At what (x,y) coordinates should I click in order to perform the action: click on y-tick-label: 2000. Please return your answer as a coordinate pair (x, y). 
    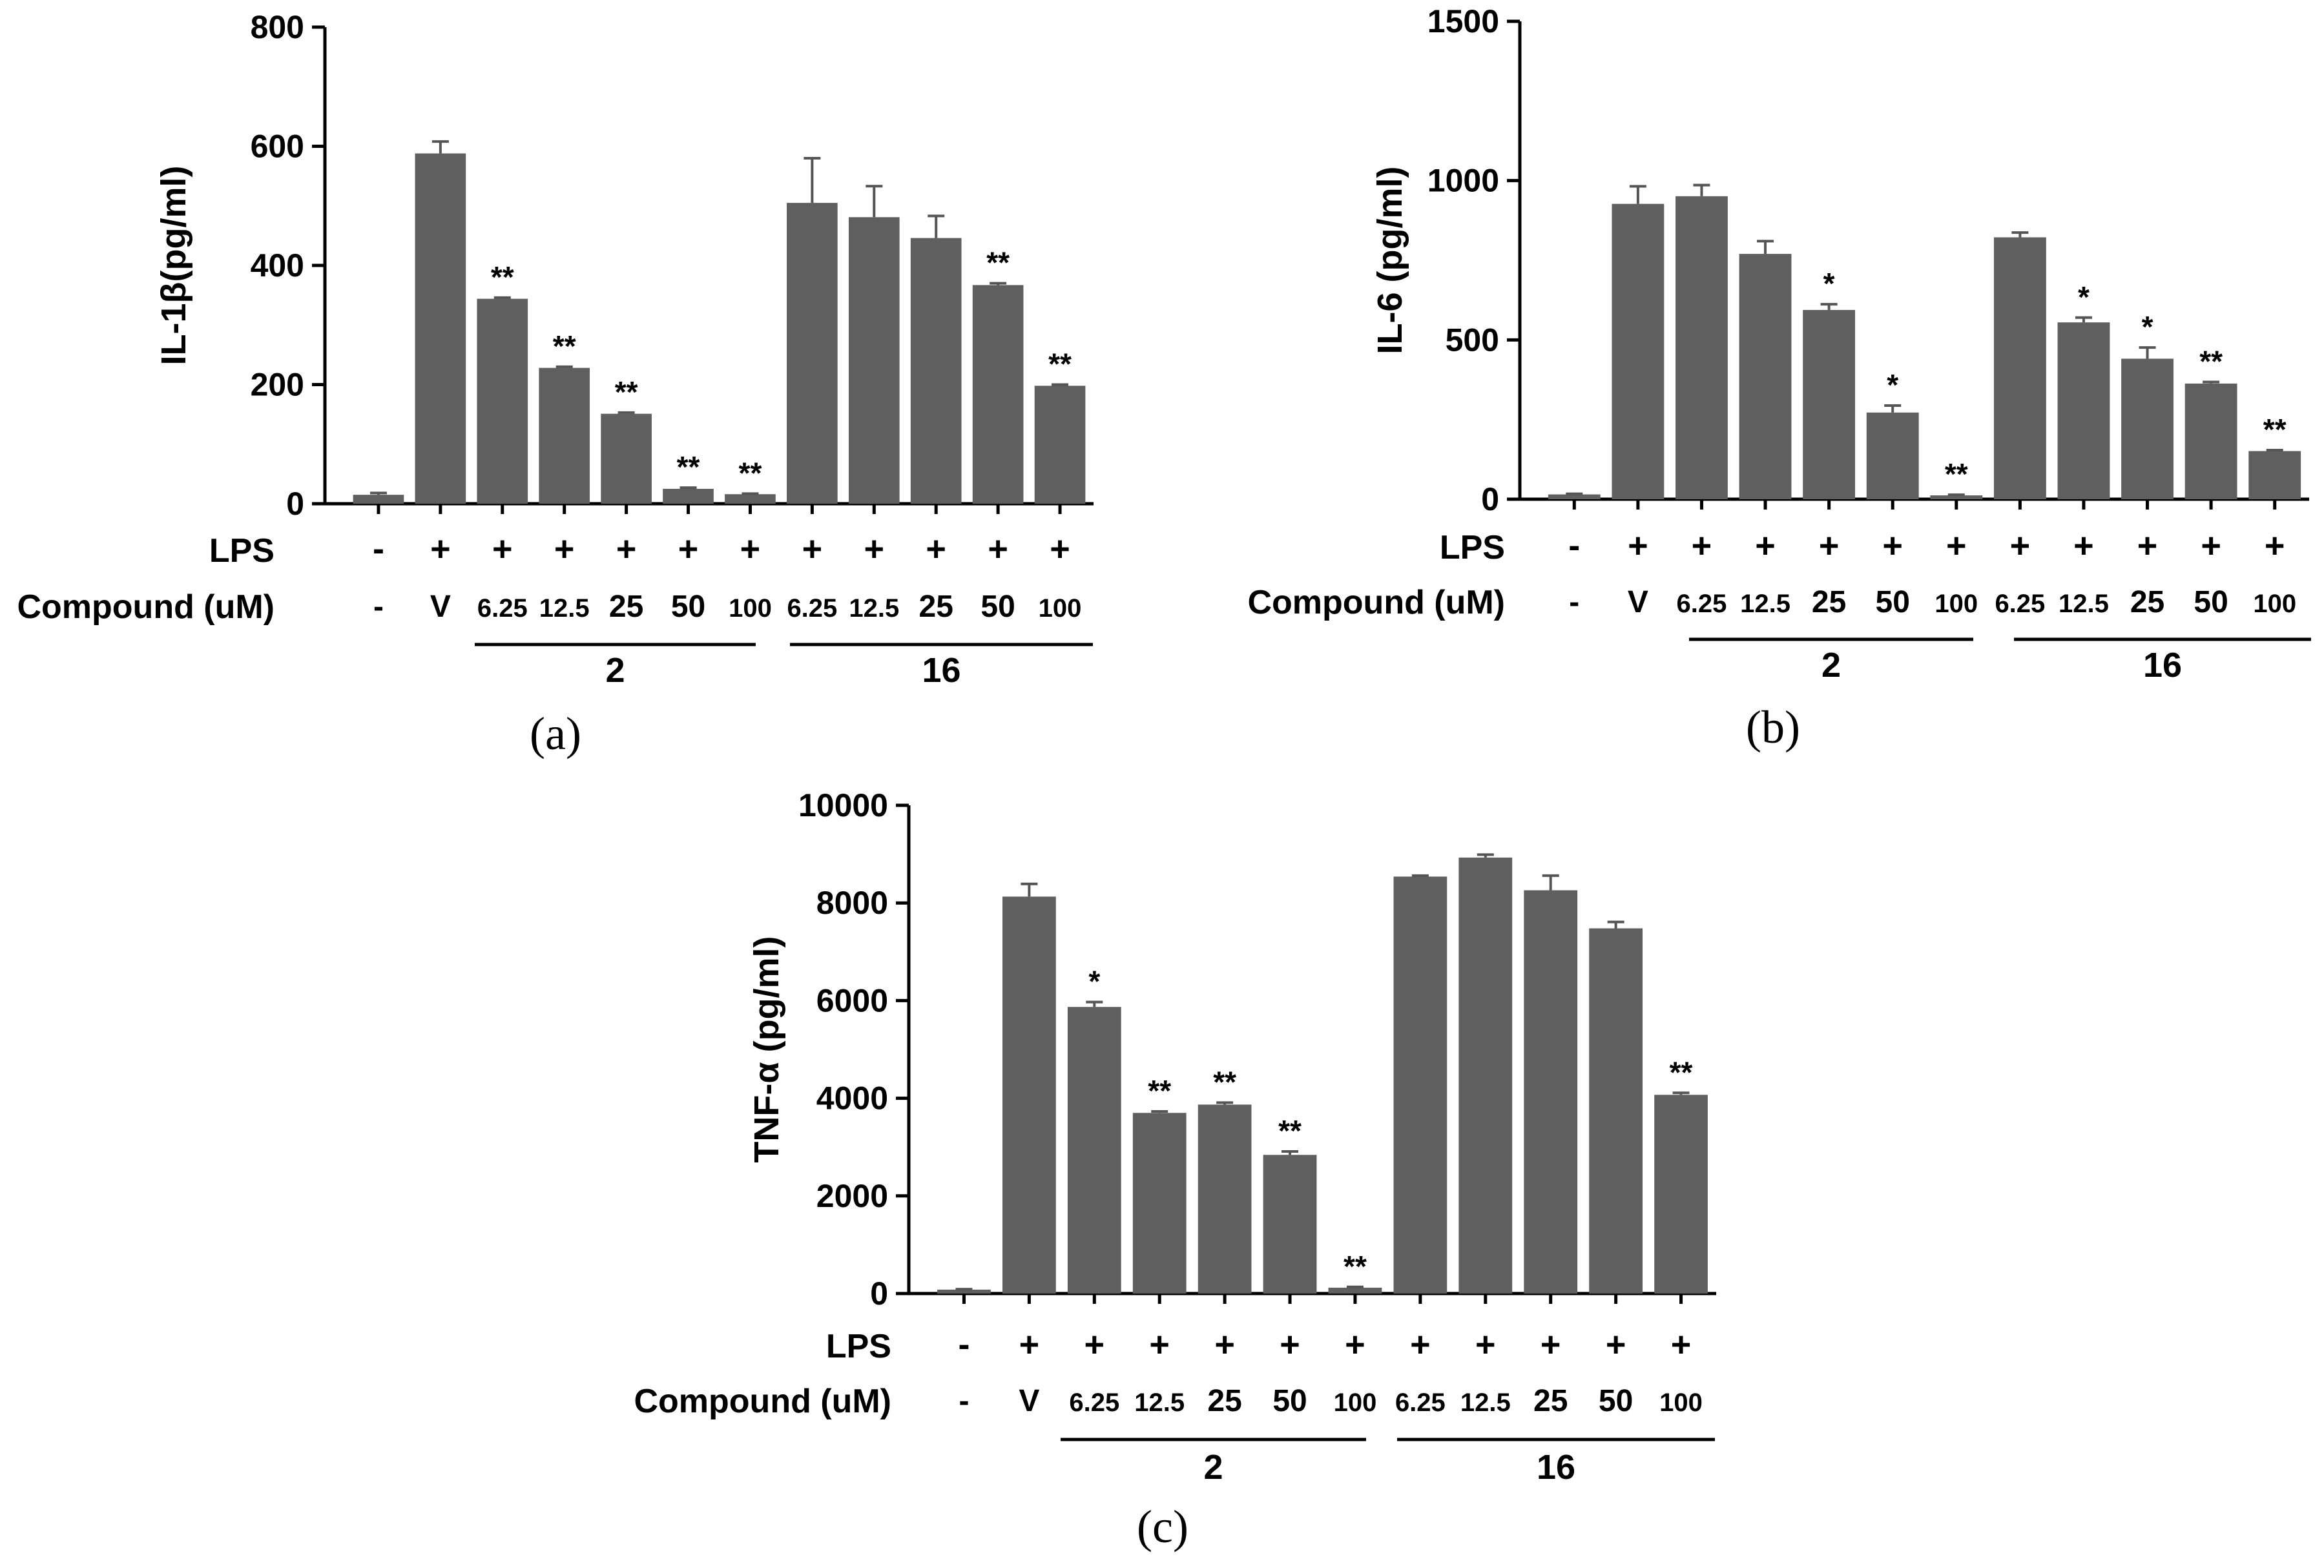
    Looking at the image, I should click on (852, 1196).